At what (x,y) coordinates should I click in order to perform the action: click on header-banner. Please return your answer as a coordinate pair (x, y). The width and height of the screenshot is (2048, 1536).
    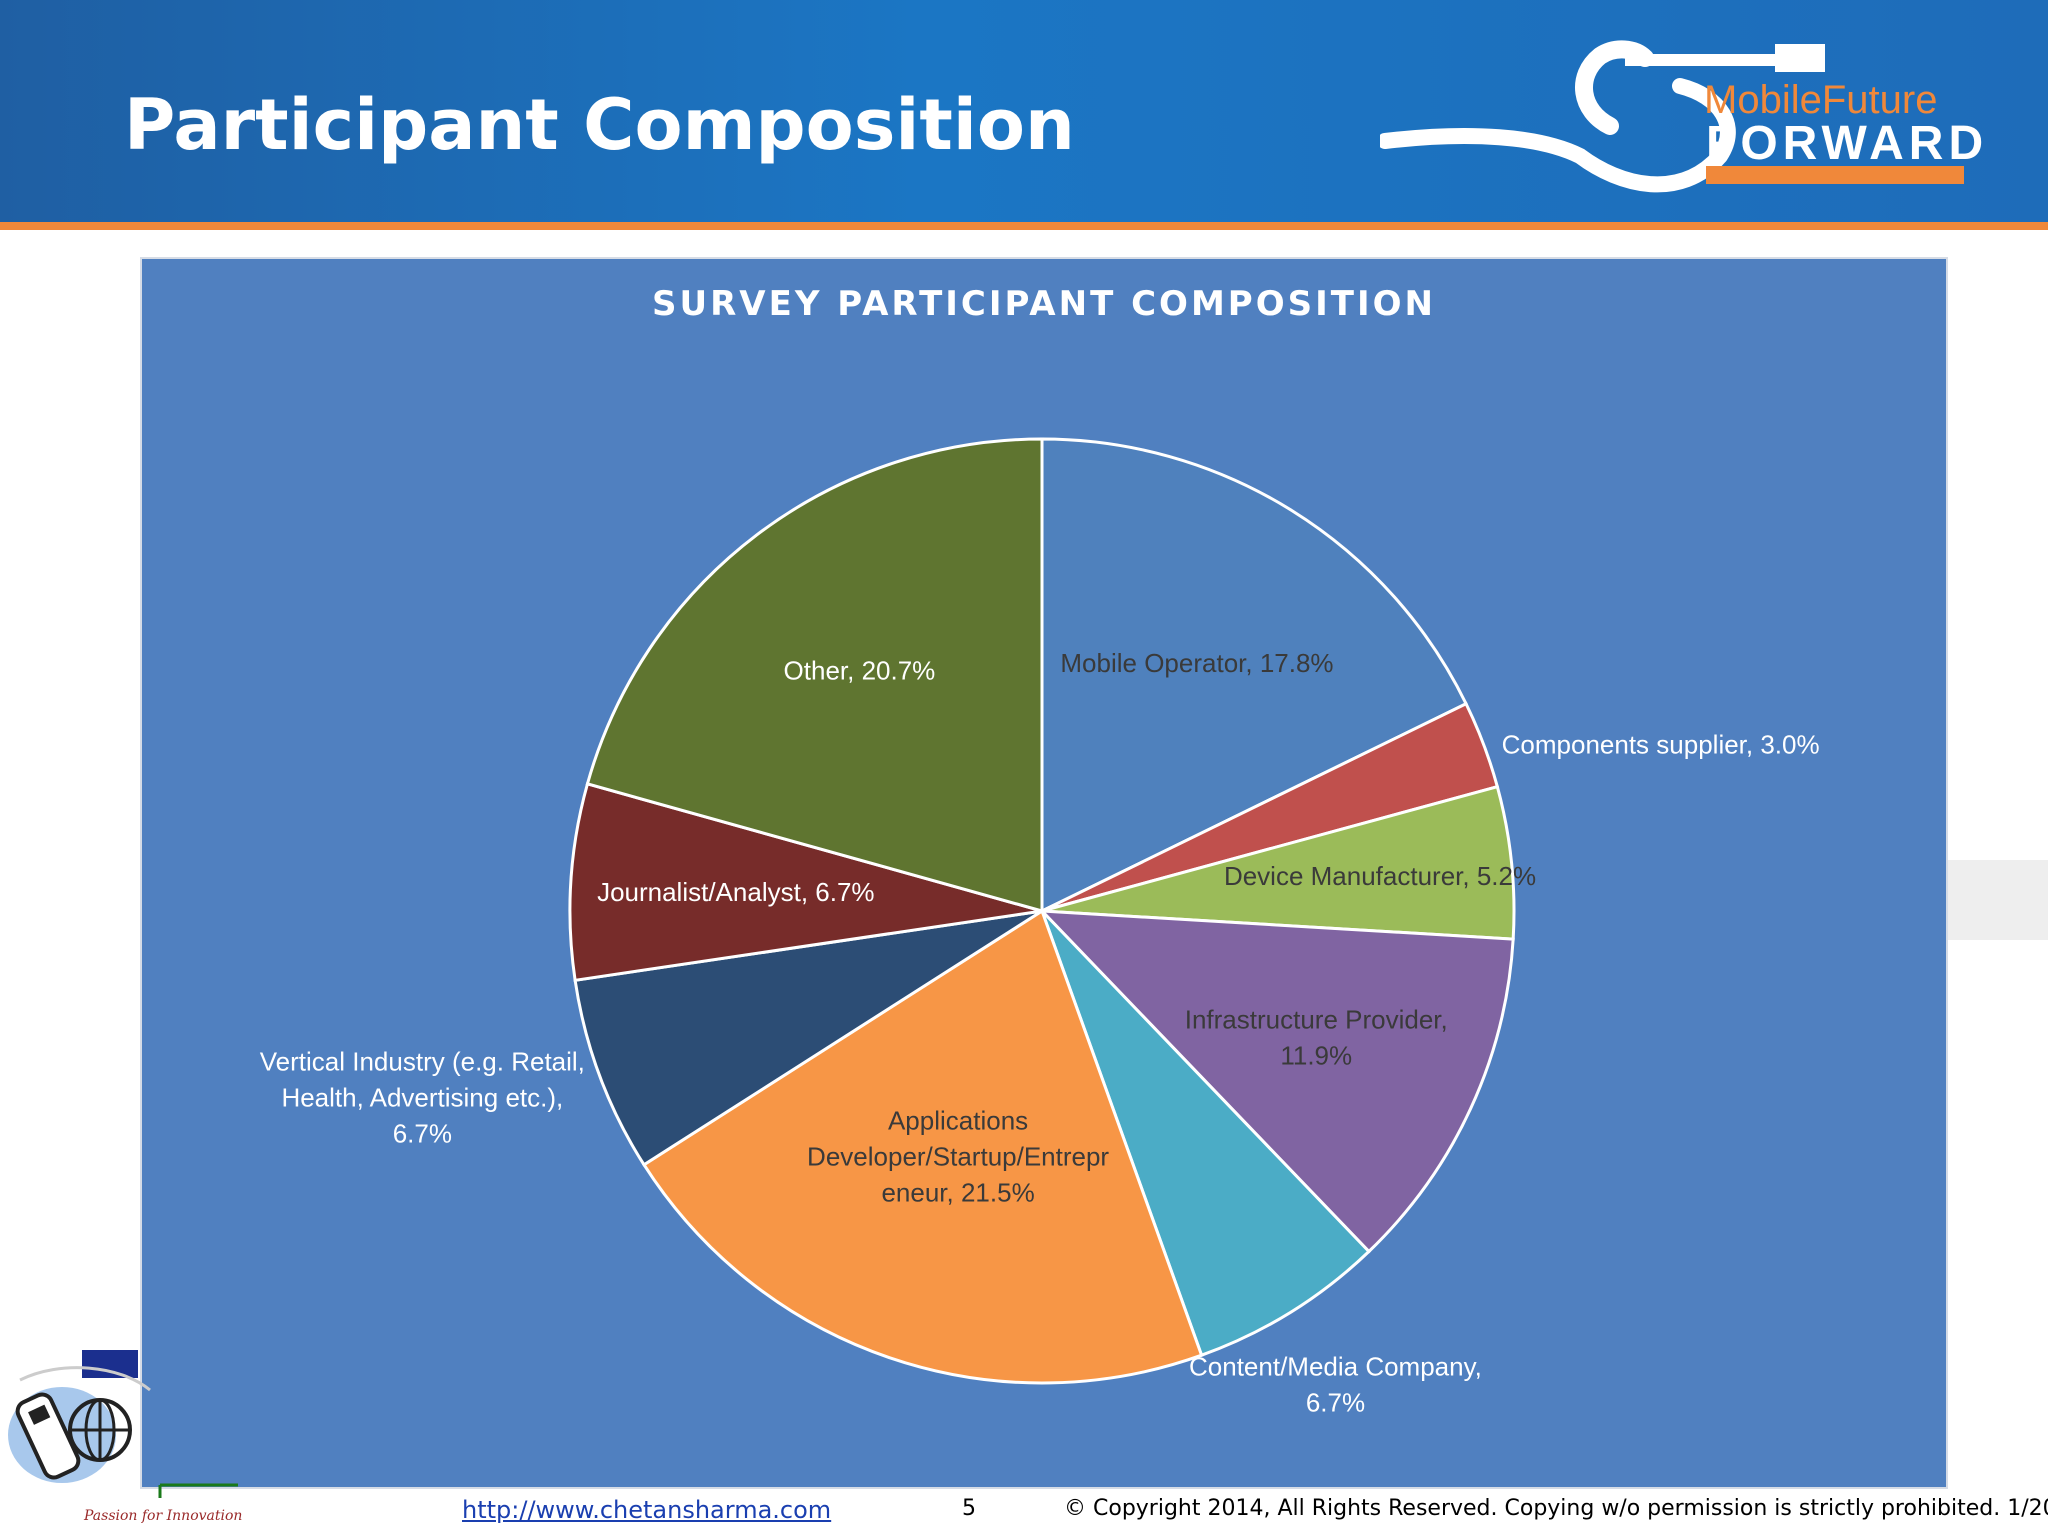
    Looking at the image, I should click on (1024, 111).